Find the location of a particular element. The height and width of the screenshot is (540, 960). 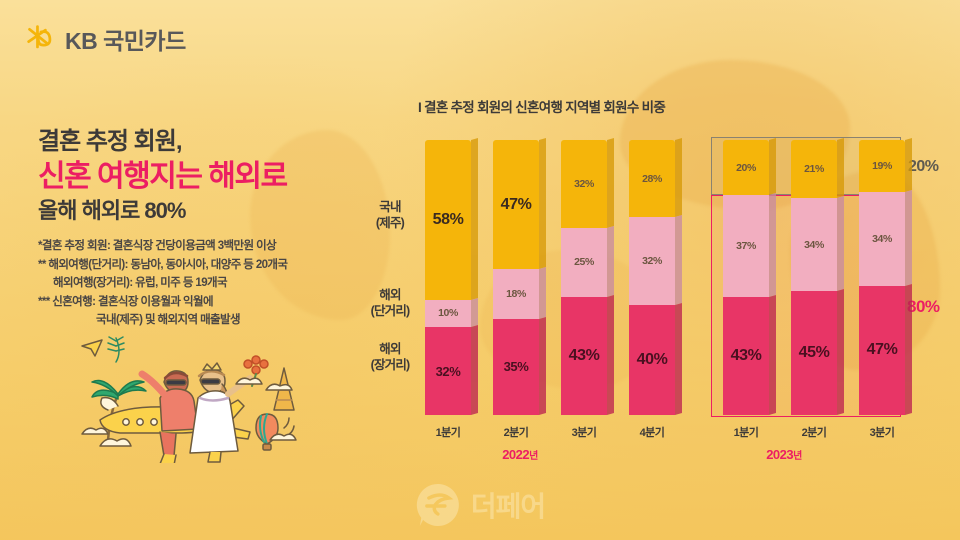

bar-group-2023-q2: 21% 34% 45% is located at coordinates (817, 276).